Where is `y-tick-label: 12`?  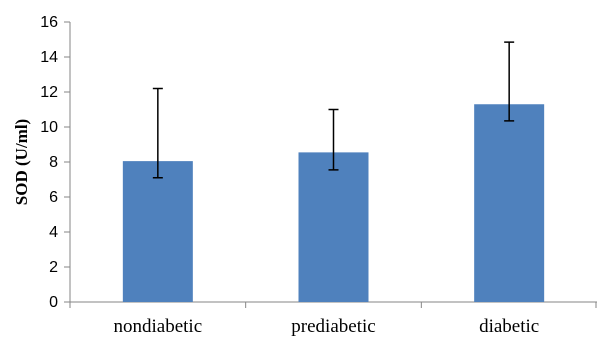 y-tick-label: 12 is located at coordinates (49, 92).